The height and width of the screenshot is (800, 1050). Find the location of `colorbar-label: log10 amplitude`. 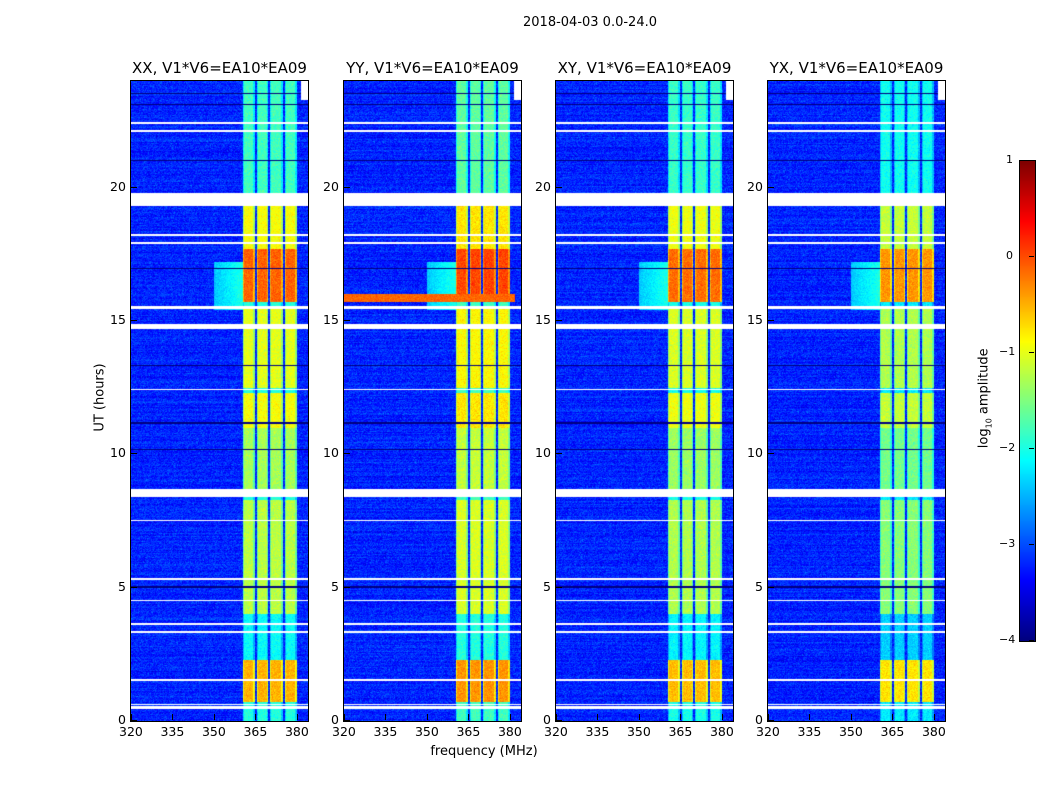

colorbar-label: log10 amplitude is located at coordinates (985, 398).